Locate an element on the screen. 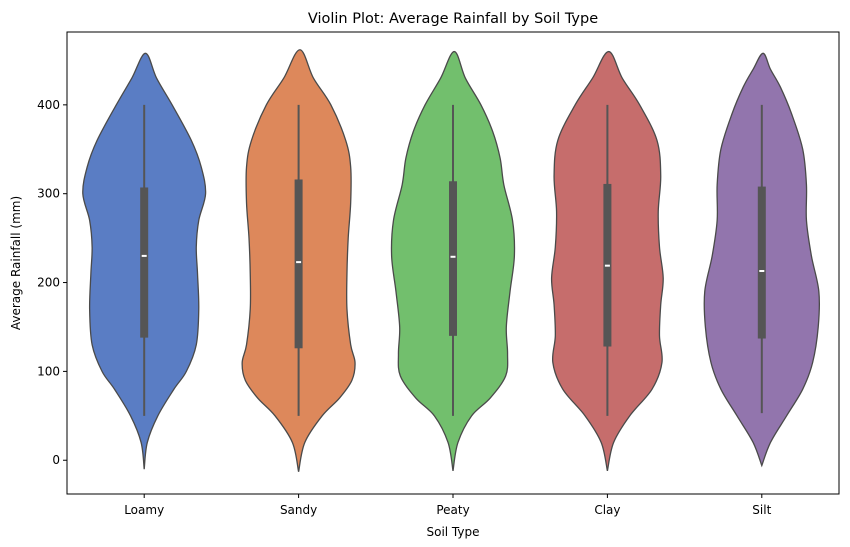 Image resolution: width=850 pixels, height=547 pixels. x-tick-label-sandy: Sandy is located at coordinates (298, 510).